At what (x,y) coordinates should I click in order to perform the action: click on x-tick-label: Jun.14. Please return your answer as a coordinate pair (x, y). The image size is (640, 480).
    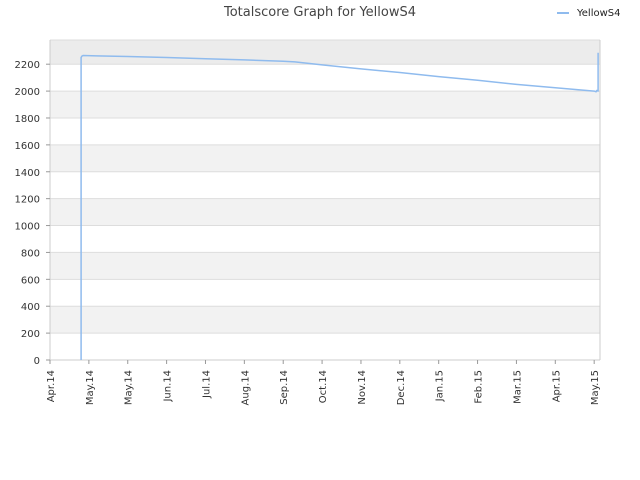
    Looking at the image, I should click on (168, 386).